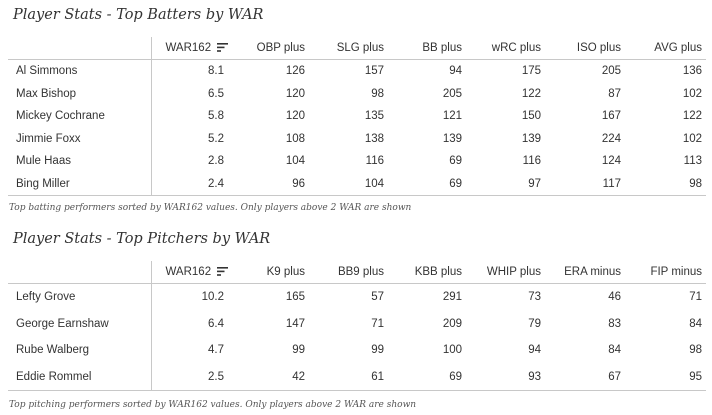 The width and height of the screenshot is (712, 415). What do you see at coordinates (295, 297) in the screenshot?
I see `stat-cell: 165` at bounding box center [295, 297].